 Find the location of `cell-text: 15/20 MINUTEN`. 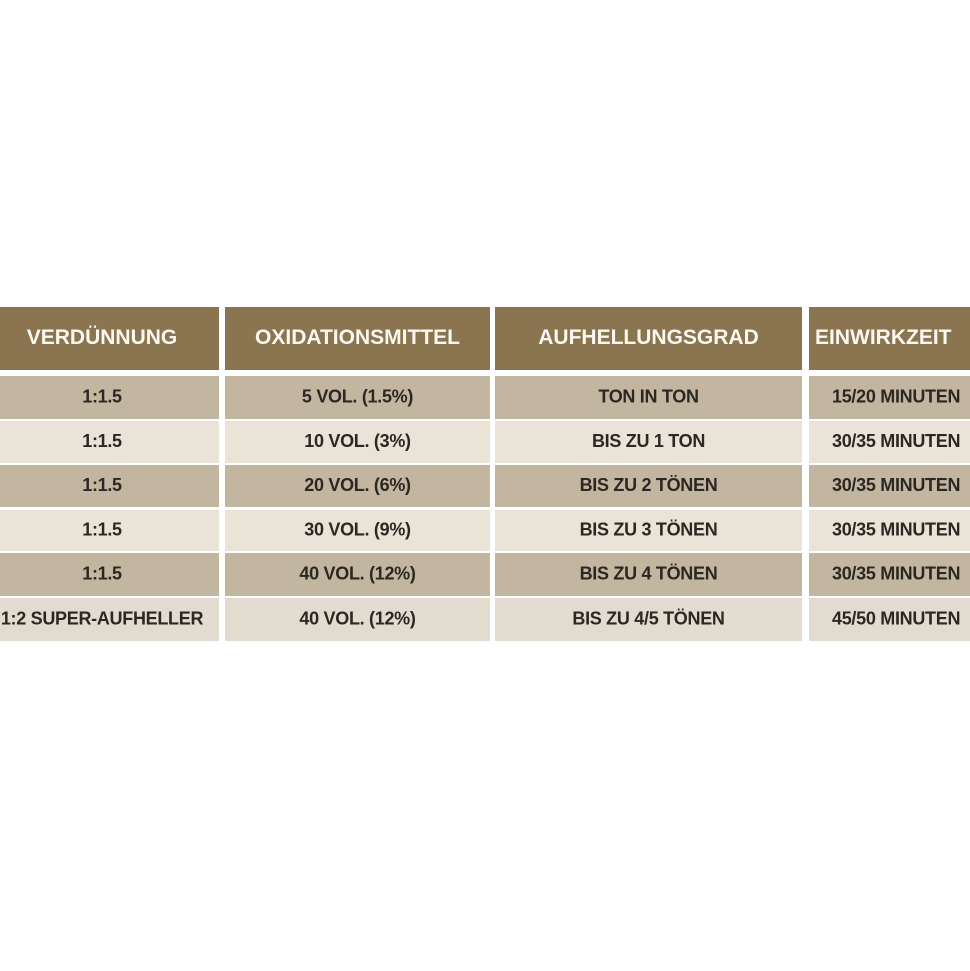

cell-text: 15/20 MINUTEN is located at coordinates (896, 396).